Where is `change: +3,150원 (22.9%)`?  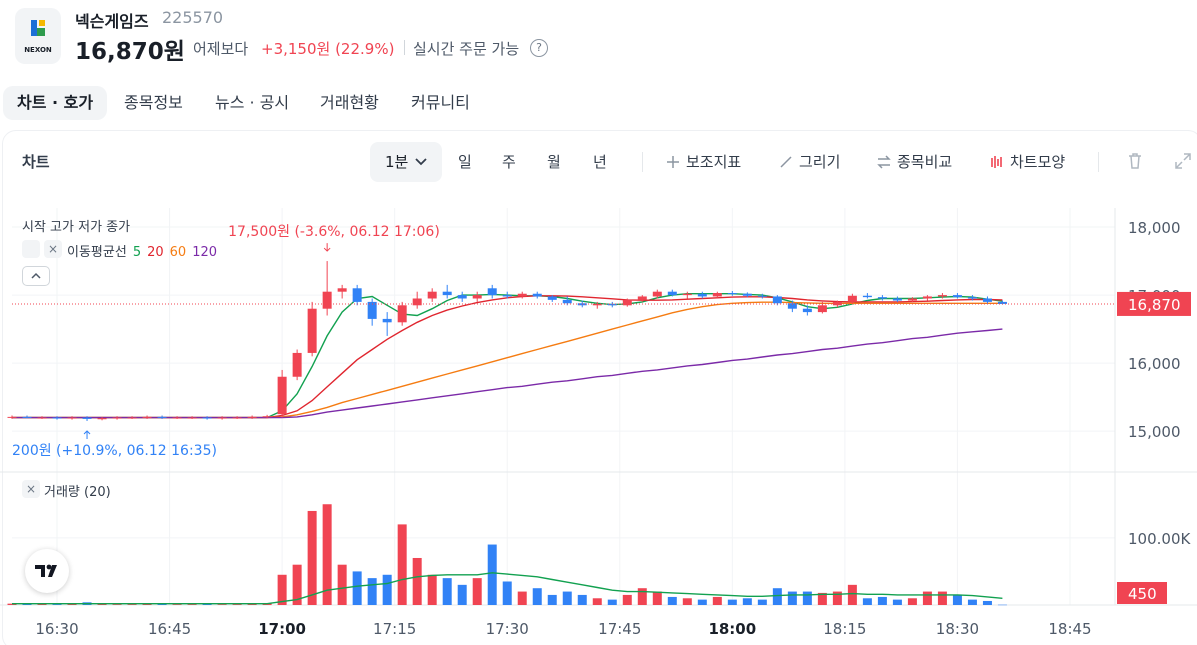
change: +3,150원 (22.9%) is located at coordinates (328, 49).